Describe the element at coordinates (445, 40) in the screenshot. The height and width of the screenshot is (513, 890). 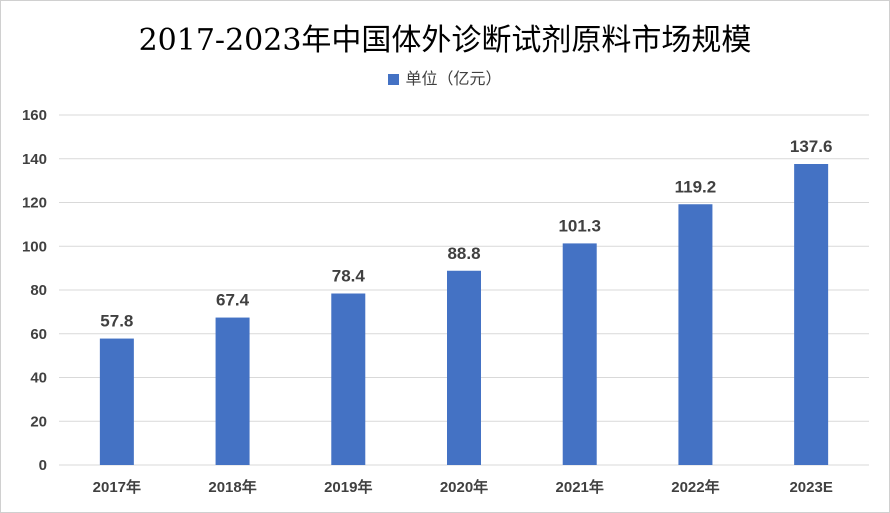
I see `chart-title: 2017-2023年中国体外诊断试剂原料市场规模` at that location.